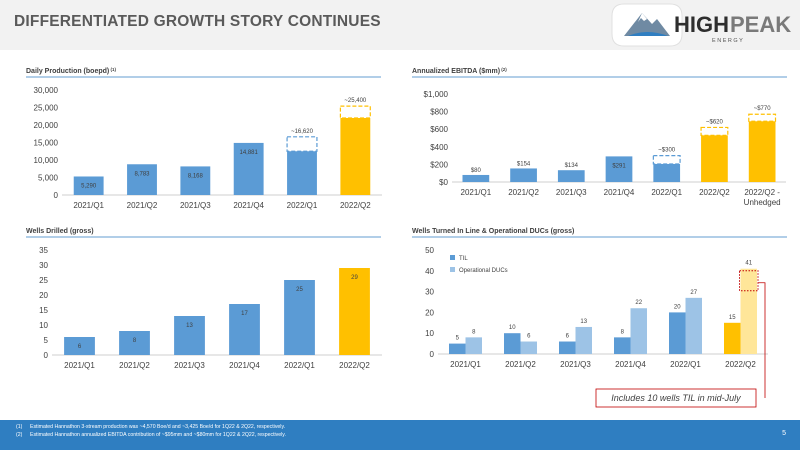 The width and height of the screenshot is (800, 450). What do you see at coordinates (195, 205) in the screenshot?
I see `production-xtick: 2021/Q3` at bounding box center [195, 205].